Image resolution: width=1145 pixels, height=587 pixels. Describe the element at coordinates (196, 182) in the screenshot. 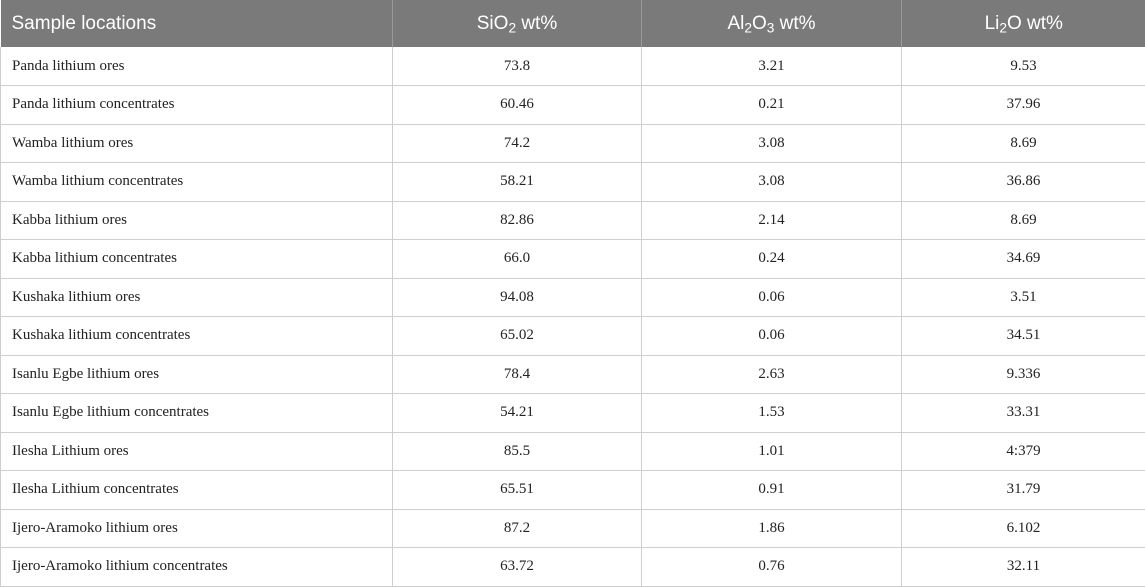

I see `cell-location: Wamba lithium concentrates` at that location.